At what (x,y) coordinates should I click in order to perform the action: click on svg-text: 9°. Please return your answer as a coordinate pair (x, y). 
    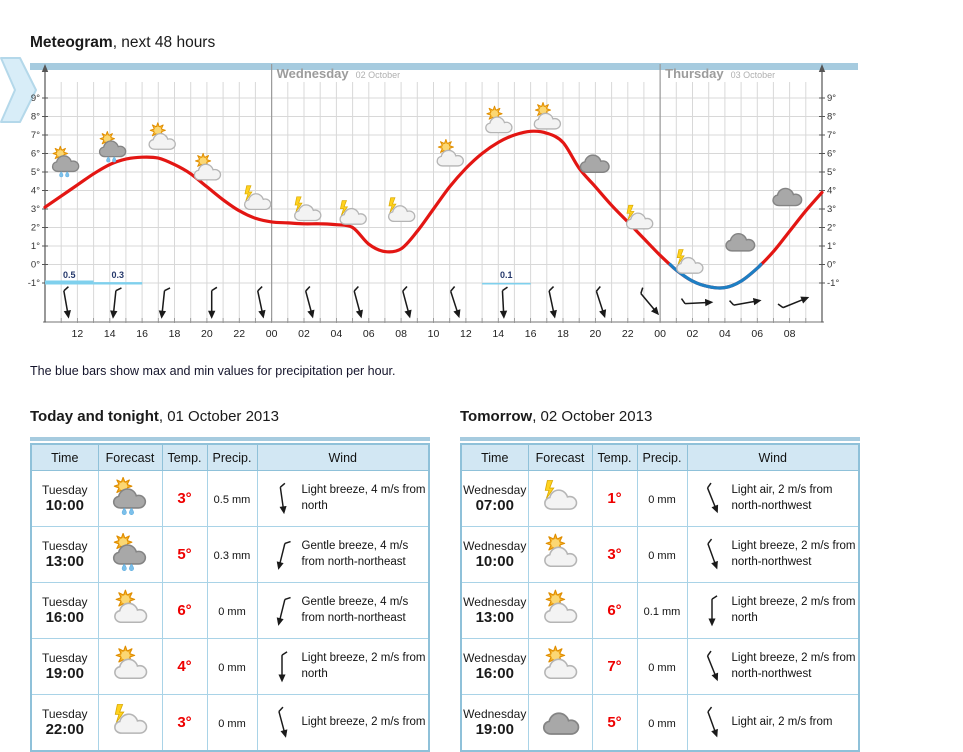
    Looking at the image, I should click on (831, 98).